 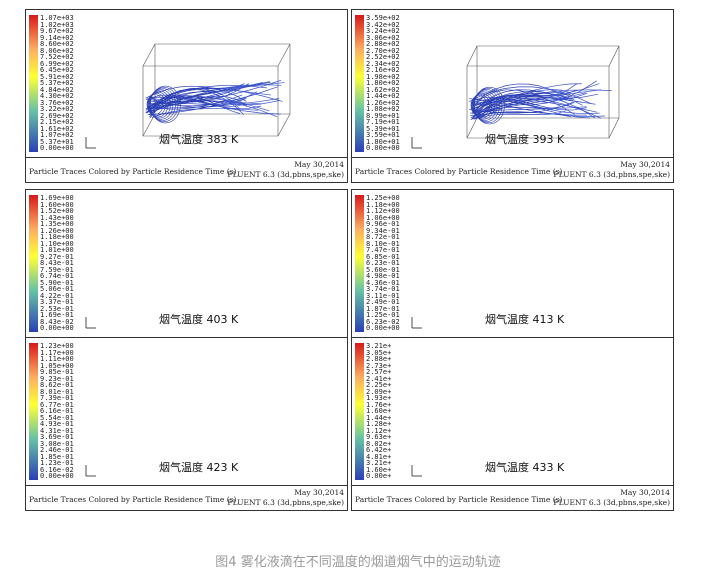 What do you see at coordinates (57, 352) in the screenshot?
I see `legend-tick-label: 1.17e+00` at bounding box center [57, 352].